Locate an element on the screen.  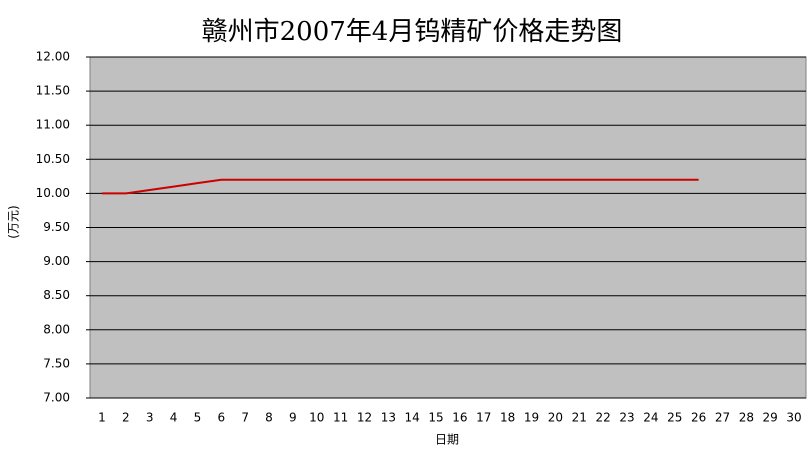
x-tick-label: 29 is located at coordinates (770, 418).